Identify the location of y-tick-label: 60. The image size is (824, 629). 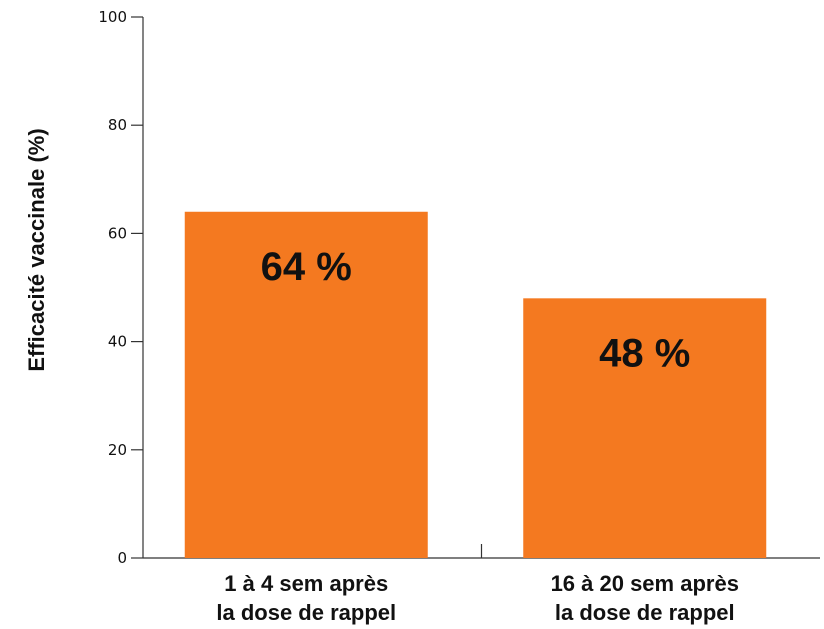
(117, 233).